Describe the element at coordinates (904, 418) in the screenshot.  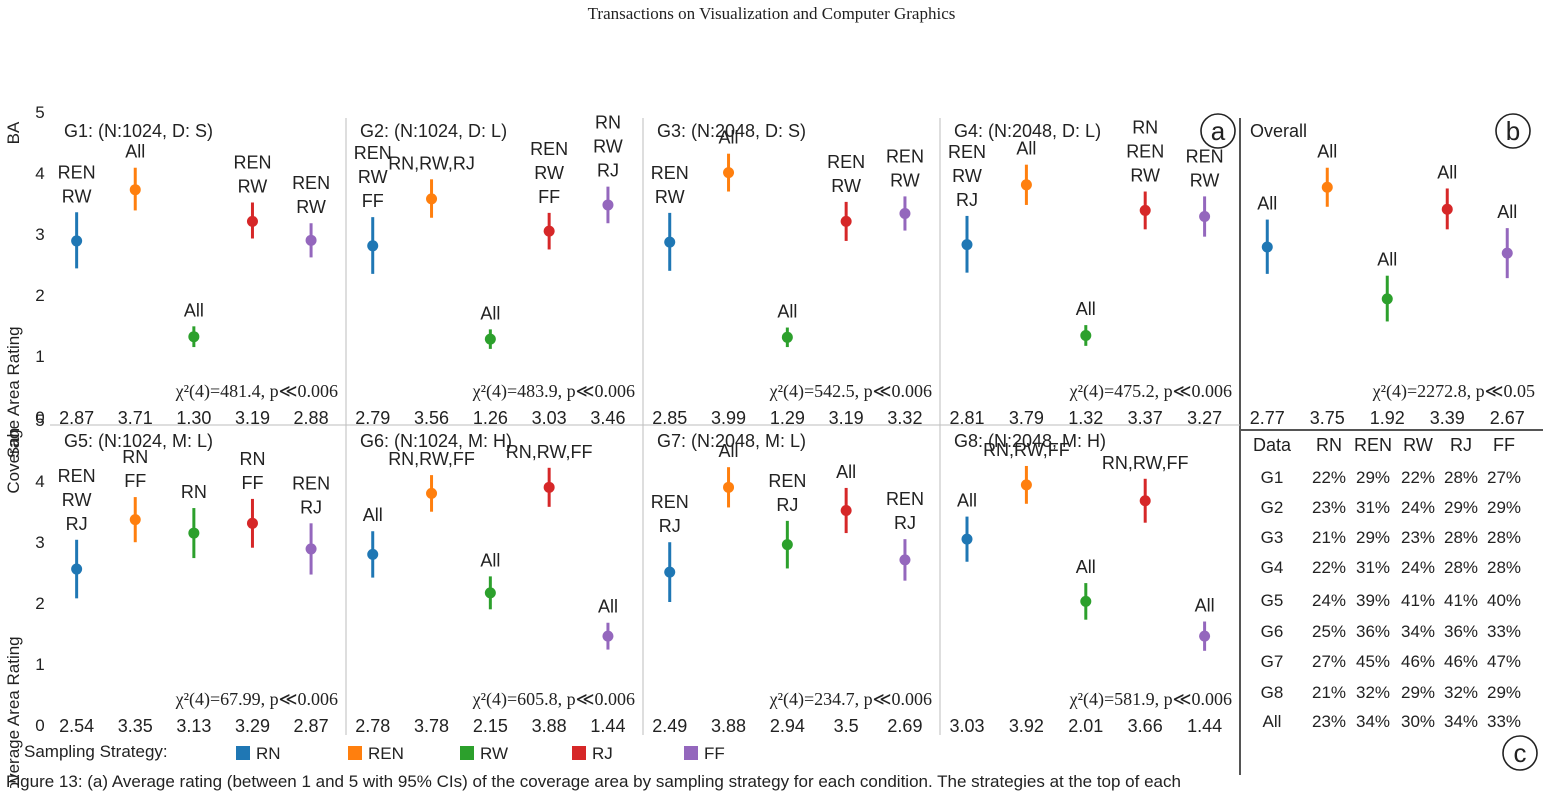
I see `value-label: 3.32` at that location.